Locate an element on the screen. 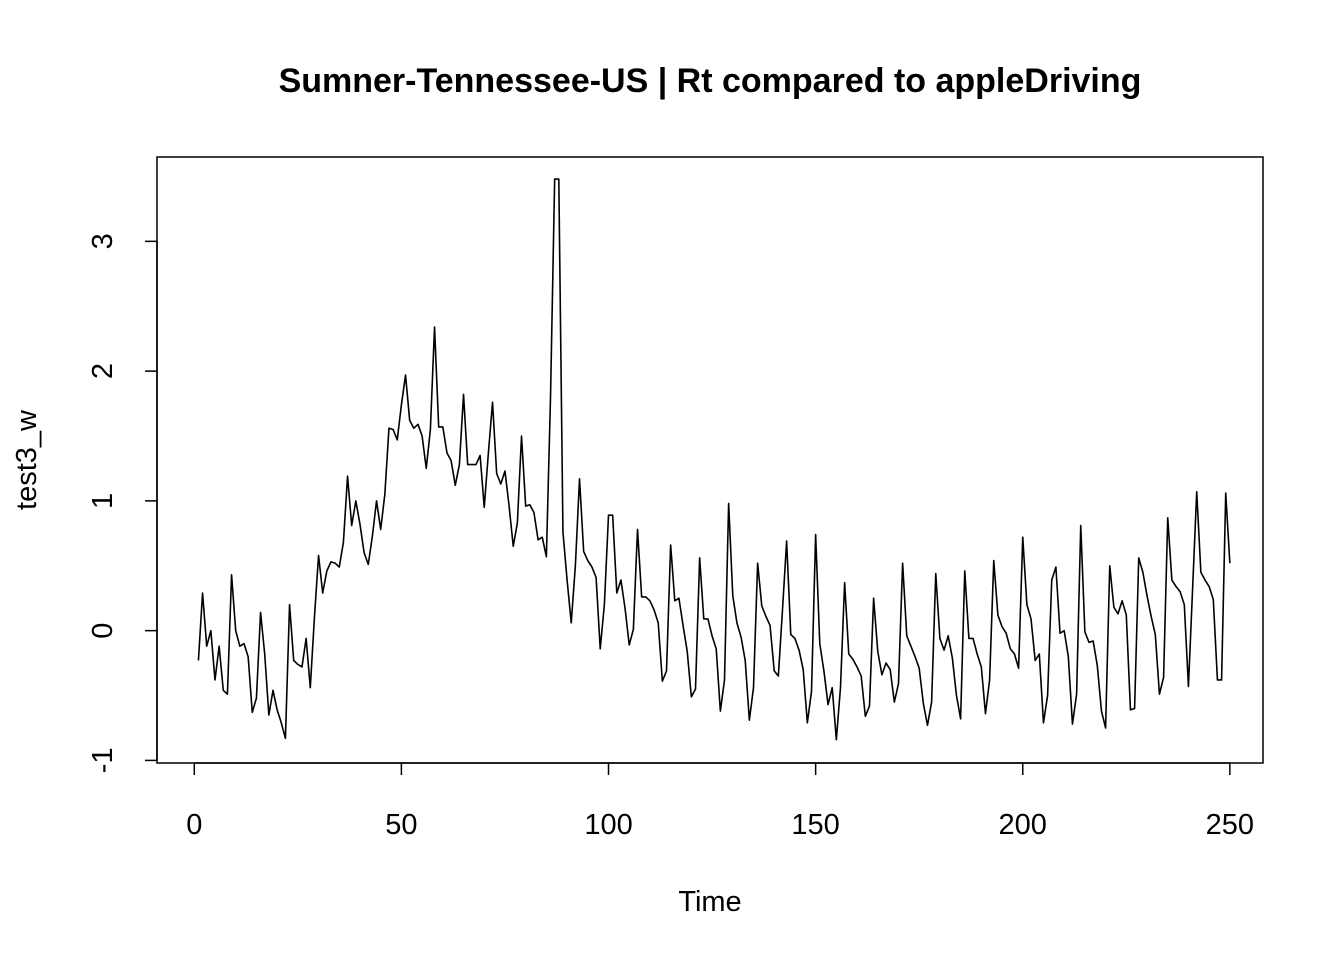 This screenshot has height=960, width=1344. x-tick-label: 0 is located at coordinates (194, 825).